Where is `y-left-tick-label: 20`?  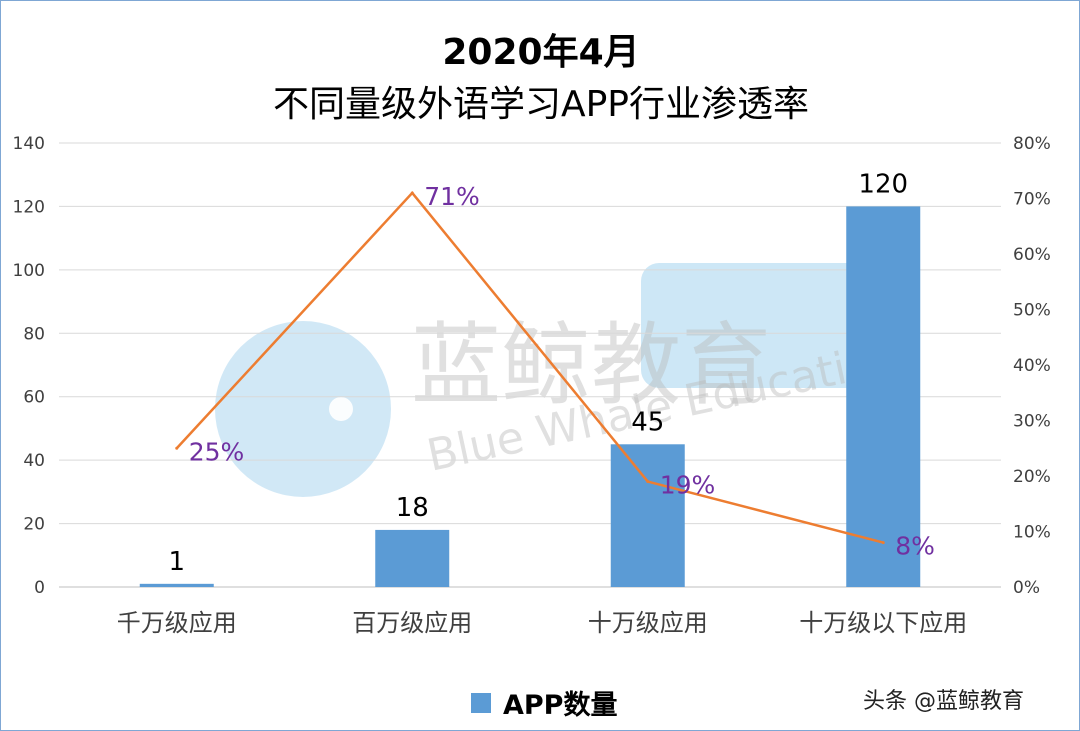 y-left-tick-label: 20 is located at coordinates (34, 525).